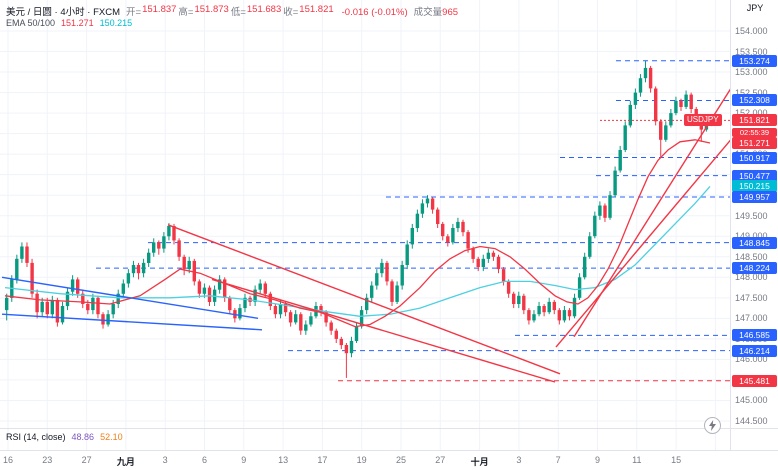 The width and height of the screenshot is (778, 470). Describe the element at coordinates (754, 175) in the screenshot. I see `price-badge: 150.477` at that location.